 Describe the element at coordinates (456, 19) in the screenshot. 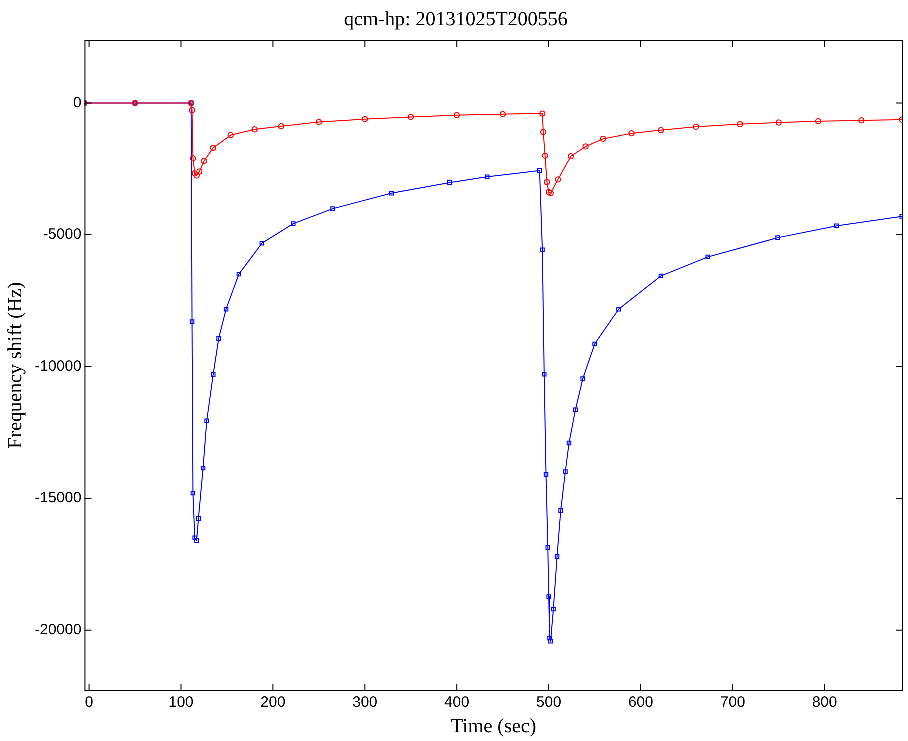

I see `chart-title: qcm-hp: 20131025T200556` at that location.